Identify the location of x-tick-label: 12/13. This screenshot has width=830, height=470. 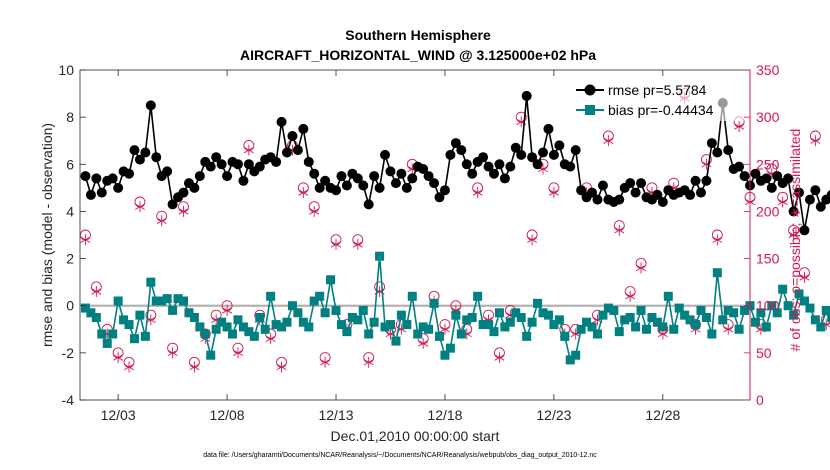
(335, 415).